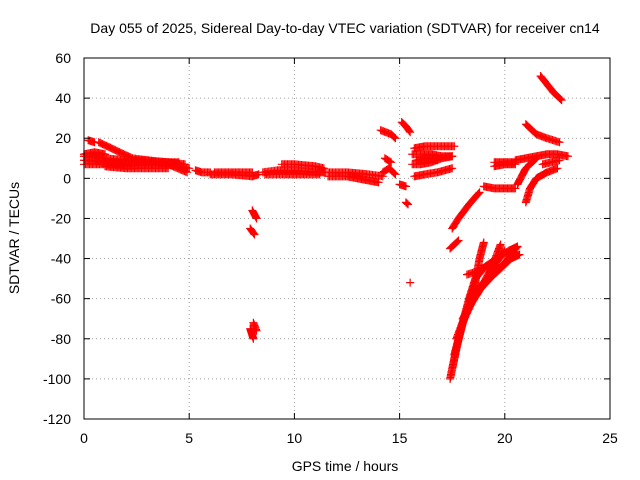 The image size is (640, 480). Describe the element at coordinates (61, 299) in the screenshot. I see `y-tick-label: -60` at that location.